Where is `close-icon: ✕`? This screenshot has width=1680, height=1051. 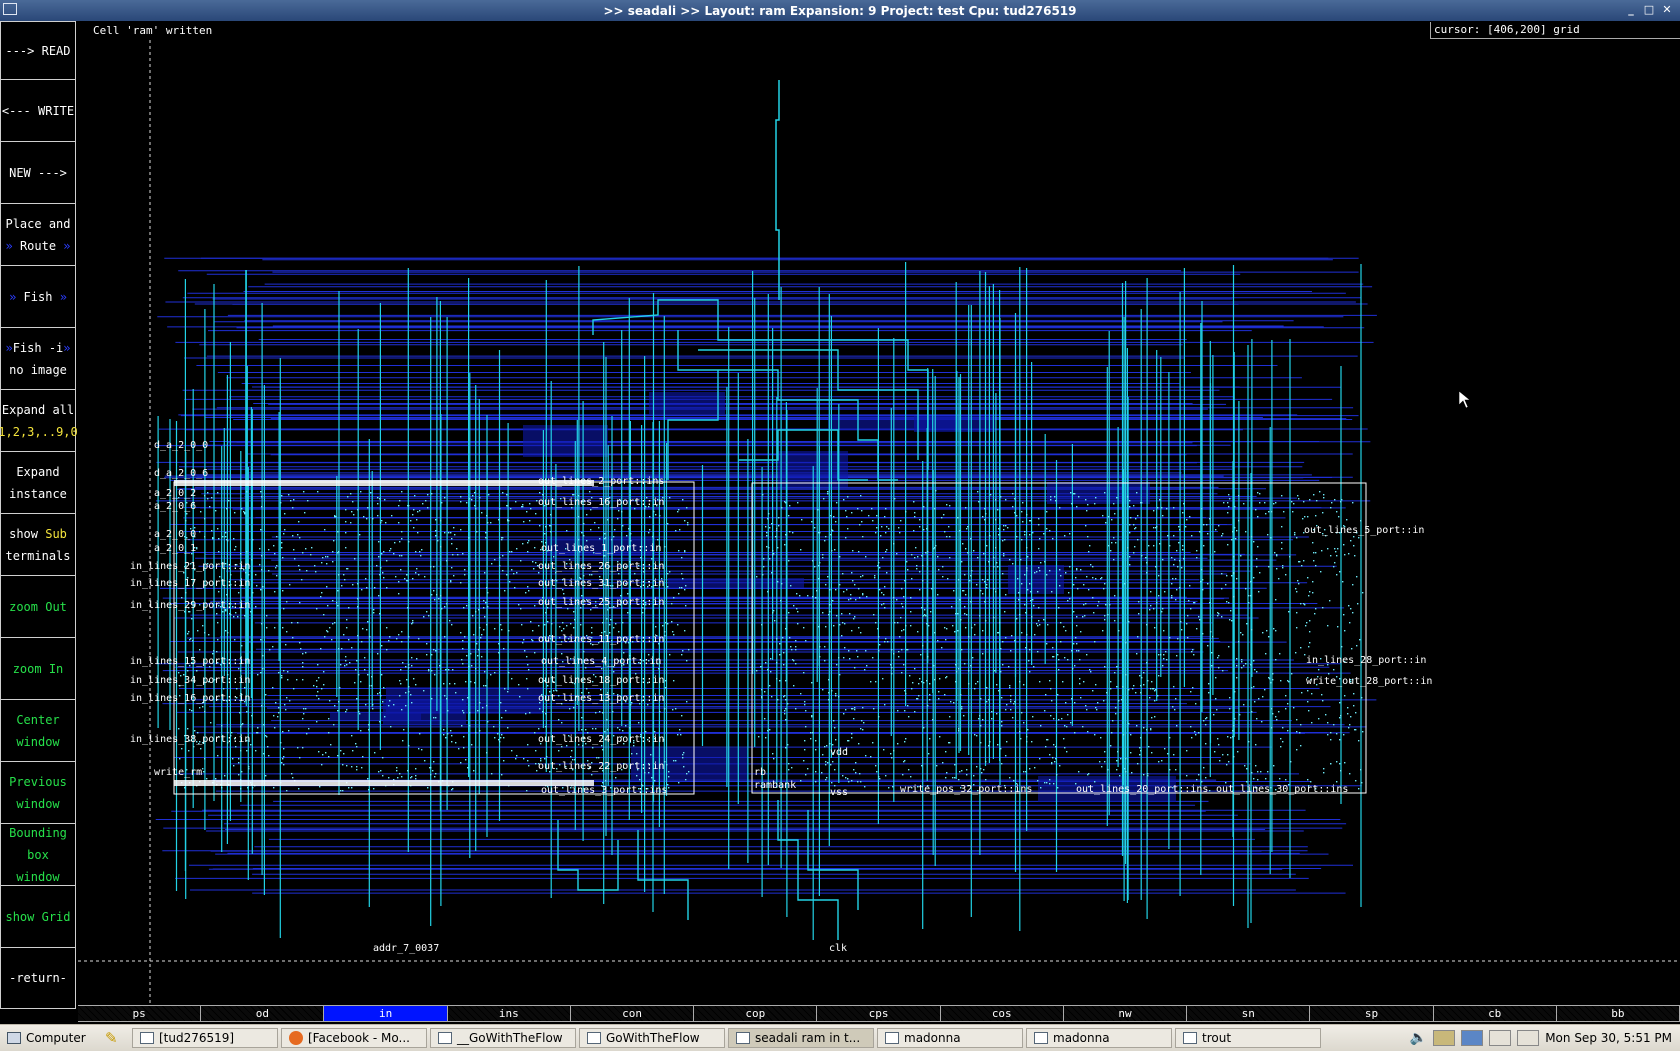
close-icon: ✕ is located at coordinates (1667, 9).